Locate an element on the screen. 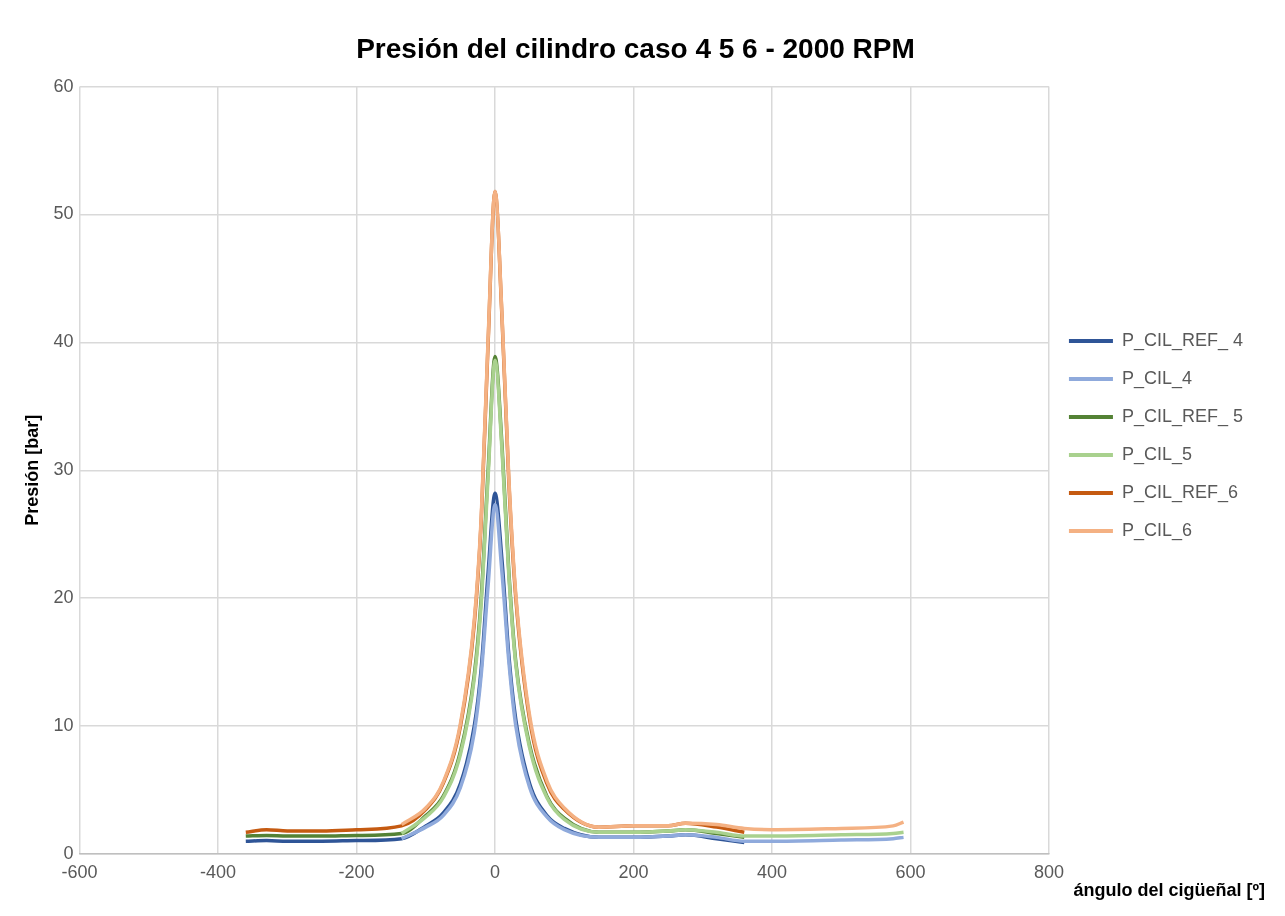  legend-label: P_CIL_4 is located at coordinates (1156, 378).